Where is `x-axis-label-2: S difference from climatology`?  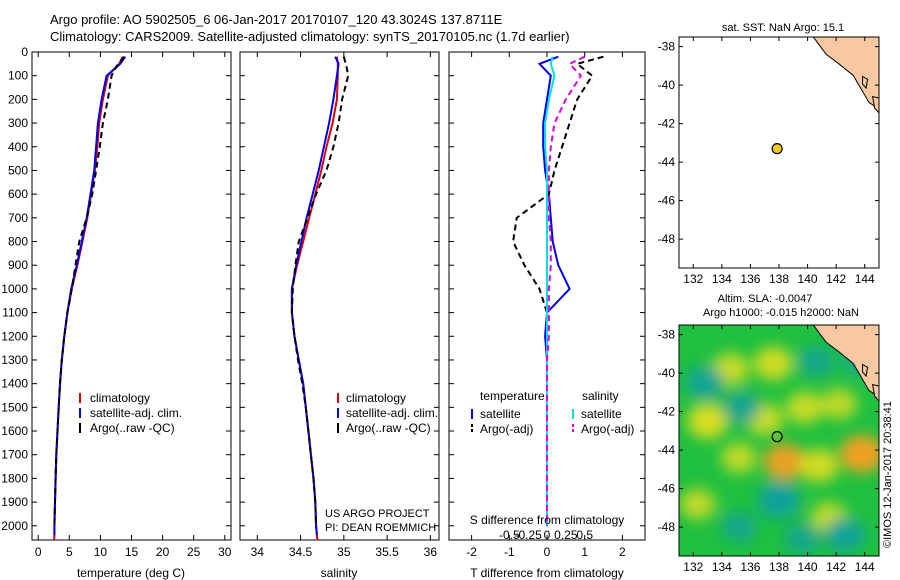 x-axis-label-2: S difference from climatology is located at coordinates (547, 520).